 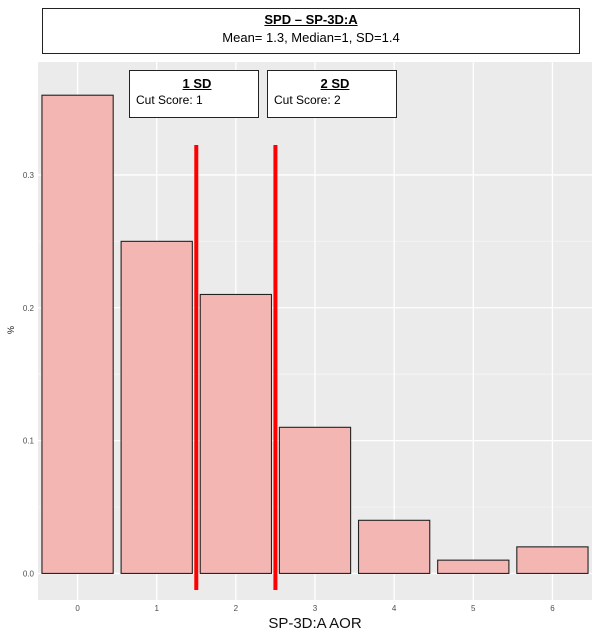 I want to click on sd2-annotation: 2 SD Cut Score: 2, so click(x=332, y=94).